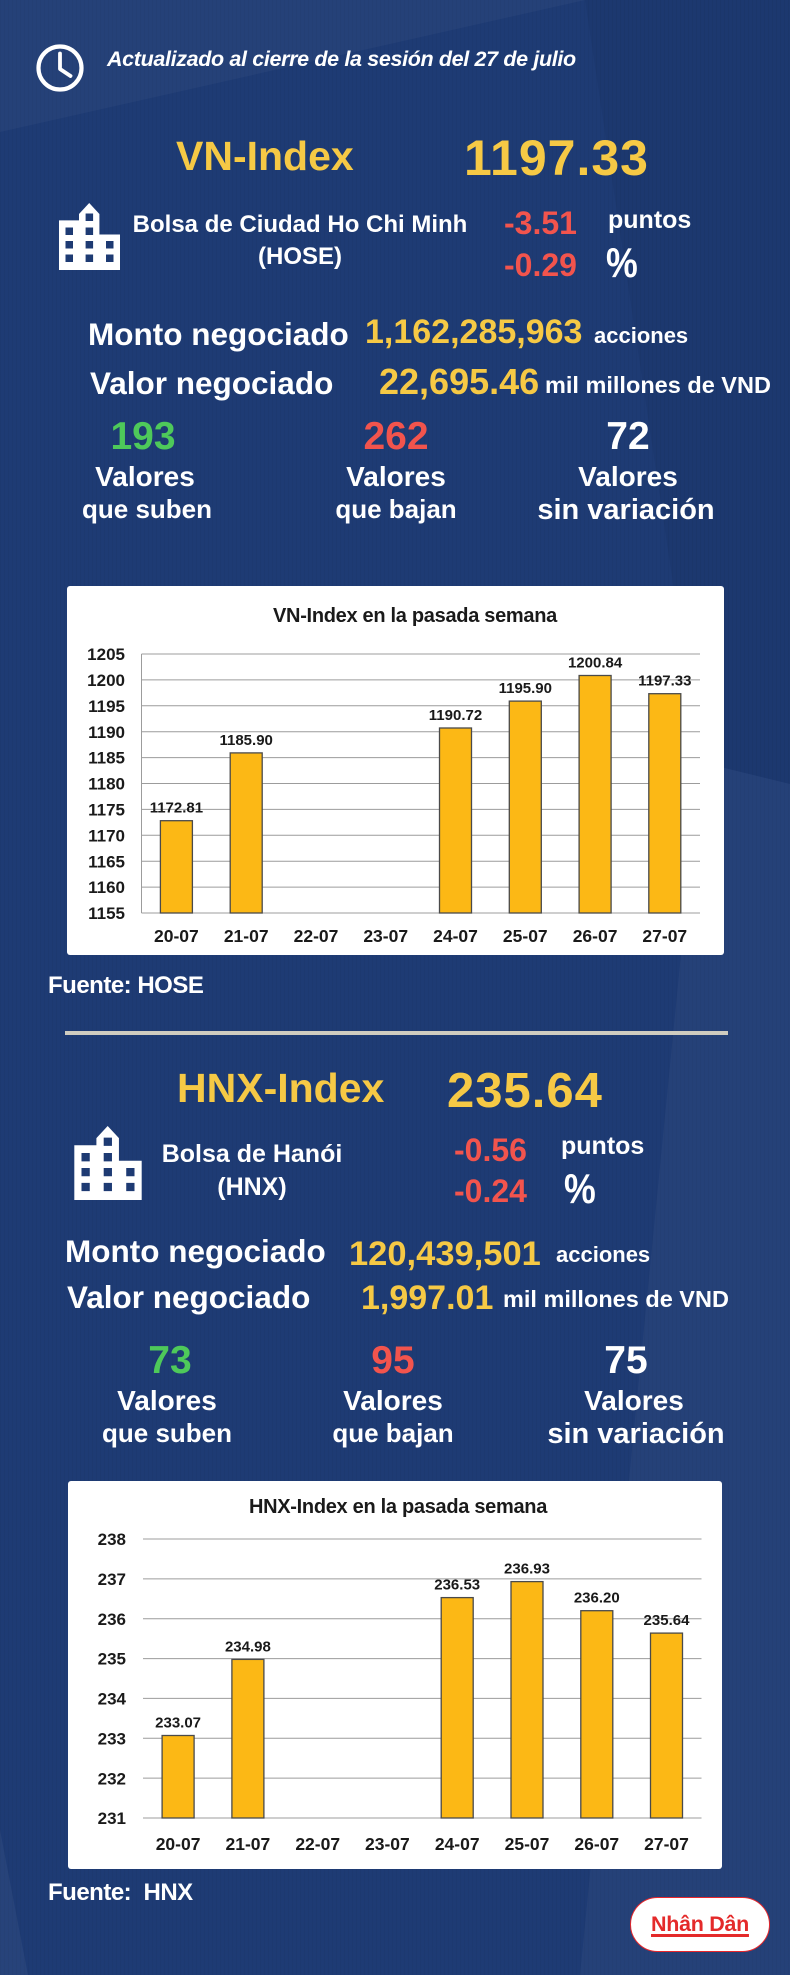 The image size is (790, 1975). What do you see at coordinates (527, 1569) in the screenshot?
I see `svg-text: 236.93` at bounding box center [527, 1569].